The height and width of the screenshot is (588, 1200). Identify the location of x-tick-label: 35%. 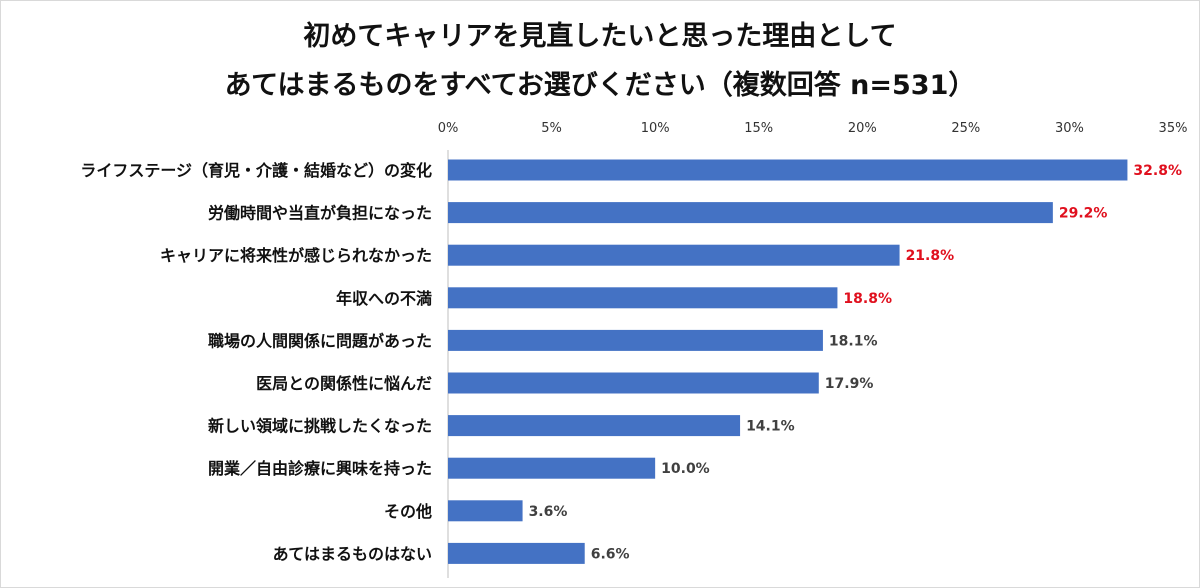
(1173, 128).